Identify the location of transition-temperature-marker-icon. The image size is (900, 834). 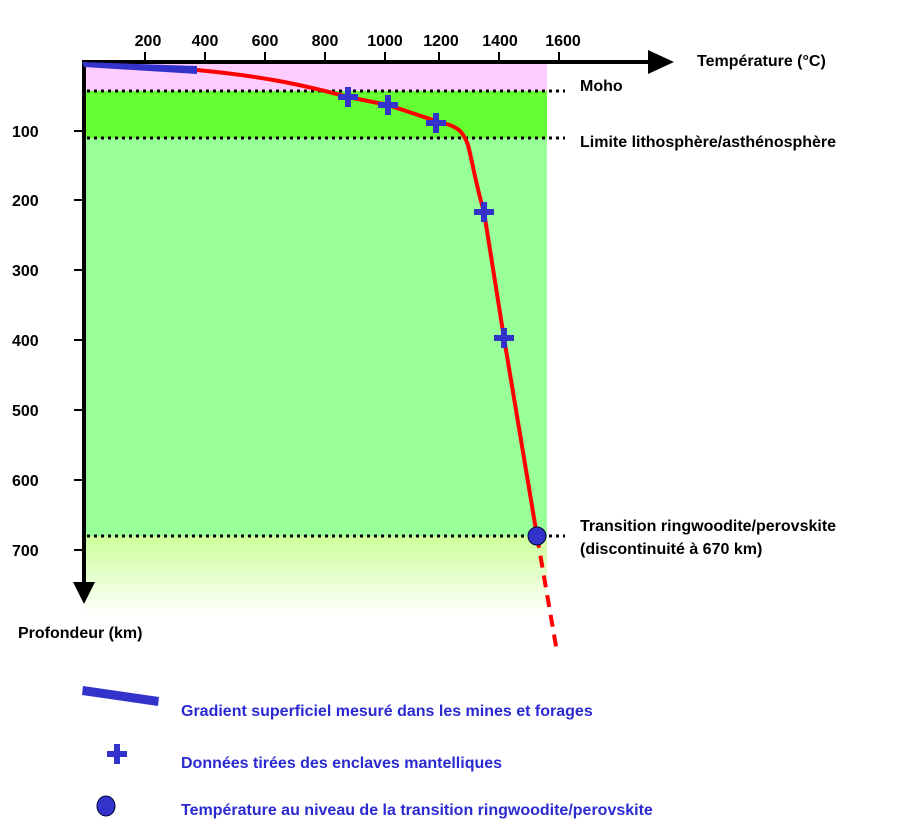
(537, 536).